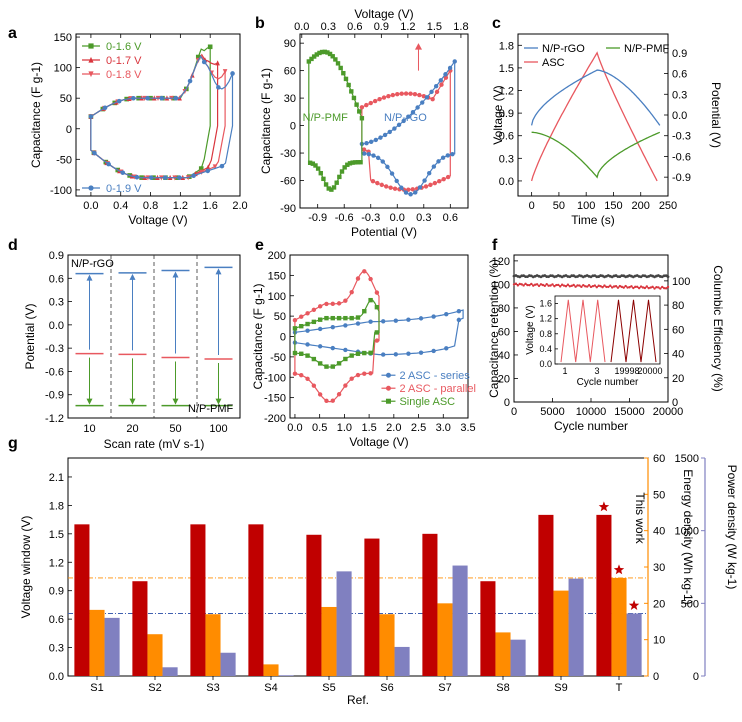 The width and height of the screenshot is (742, 722). What do you see at coordinates (56, 303) in the screenshot?
I see `panel-d-y-tick-label: 0.3` at bounding box center [56, 303].